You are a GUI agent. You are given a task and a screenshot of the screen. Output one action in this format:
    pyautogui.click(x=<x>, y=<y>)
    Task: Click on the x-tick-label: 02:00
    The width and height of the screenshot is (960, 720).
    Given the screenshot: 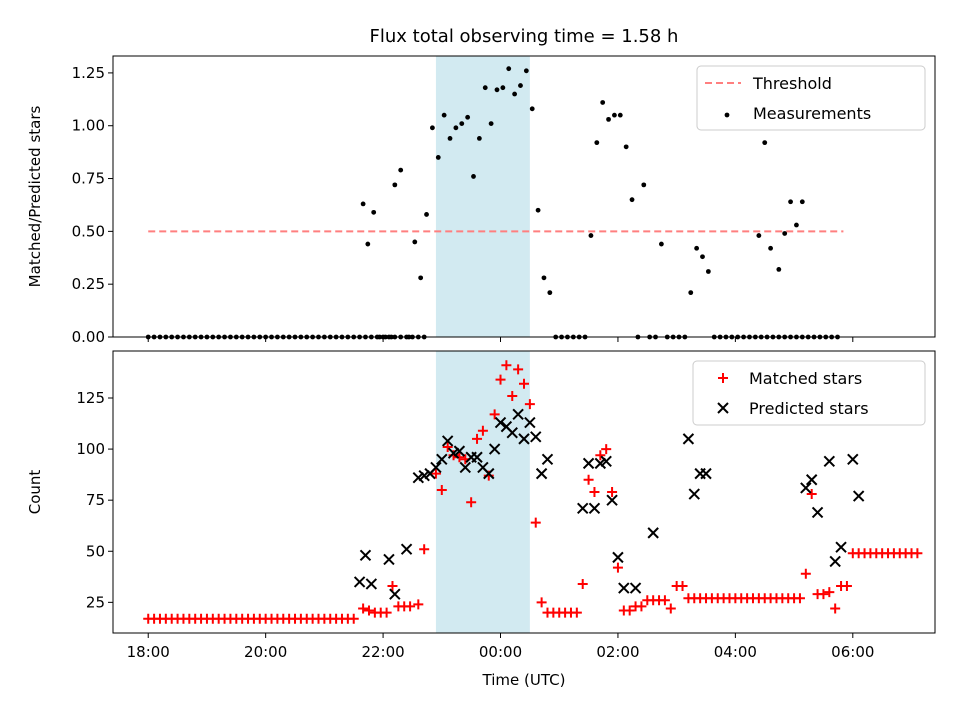 What is the action you would take?
    pyautogui.click(x=617, y=652)
    